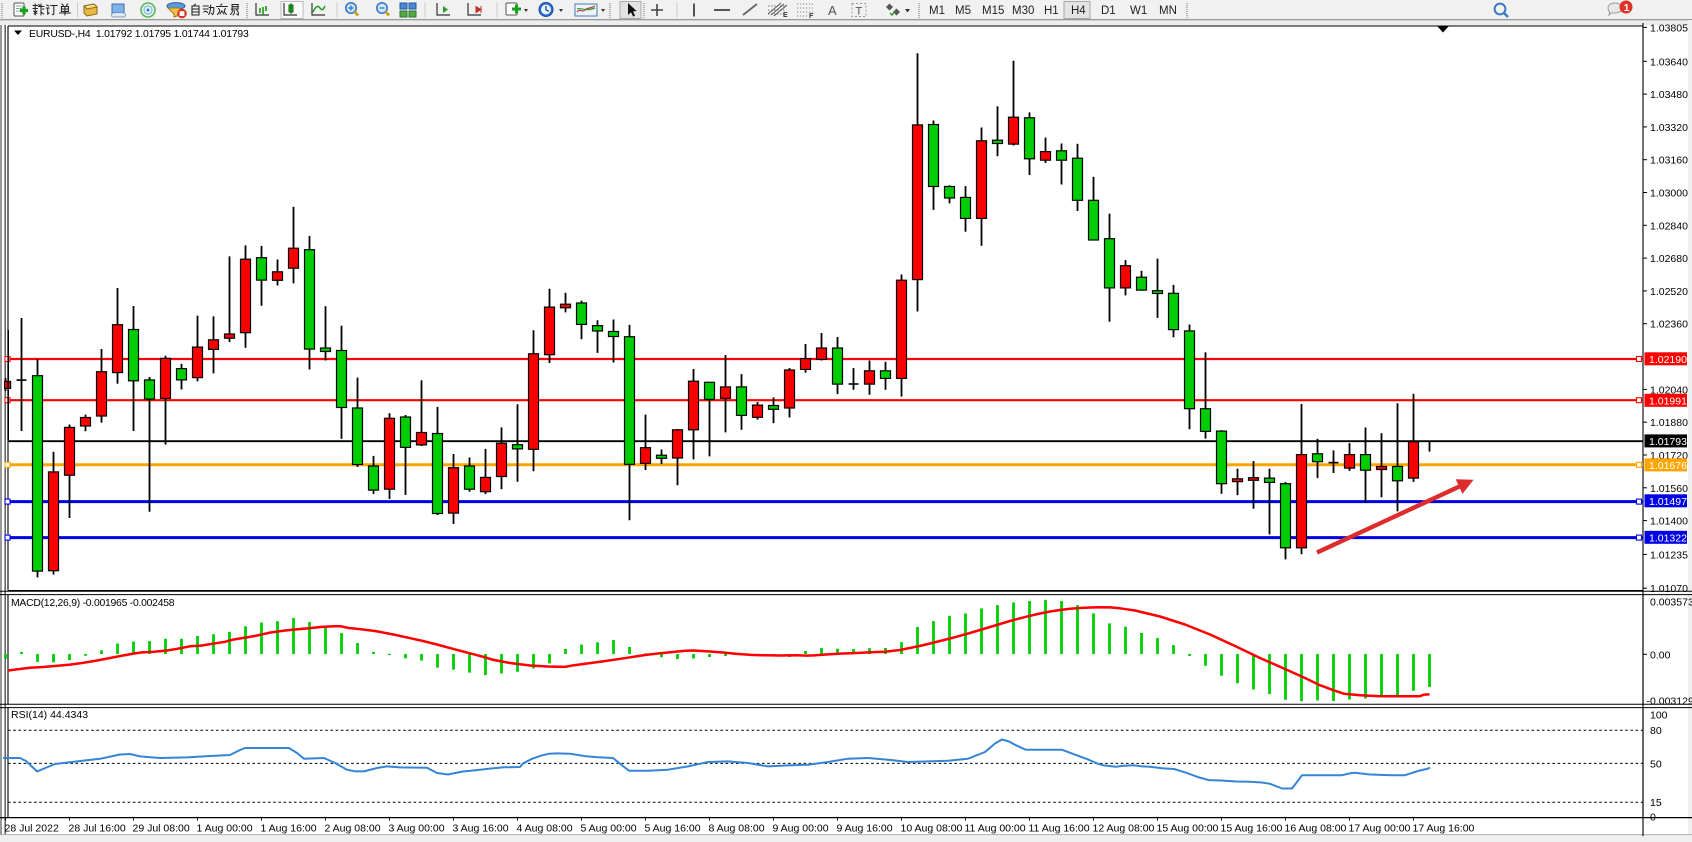 The image size is (1692, 842). What do you see at coordinates (1656, 731) in the screenshot?
I see `svg-text: 80` at bounding box center [1656, 731].